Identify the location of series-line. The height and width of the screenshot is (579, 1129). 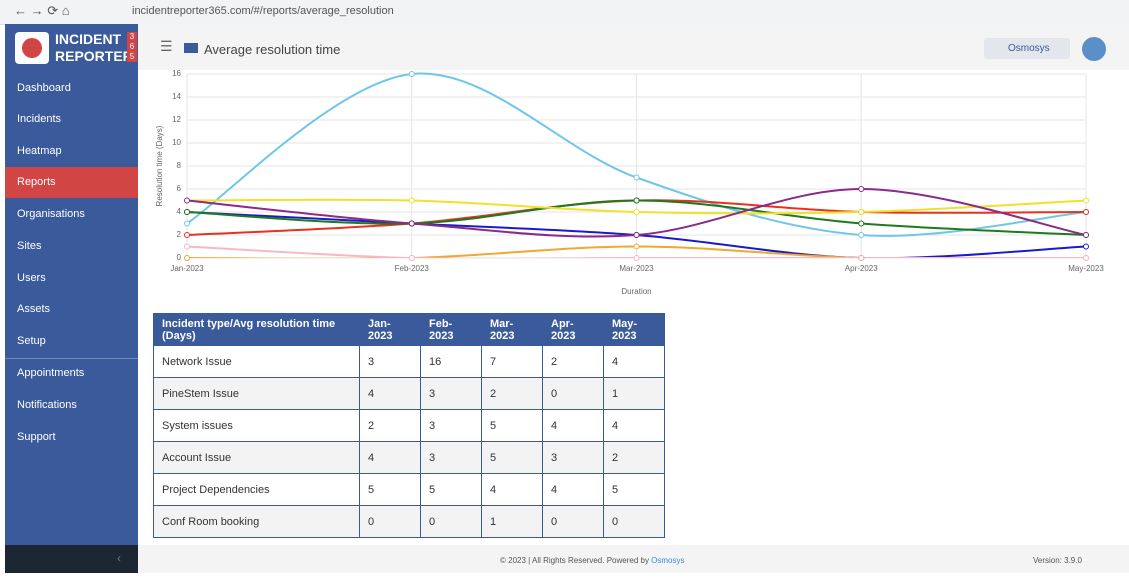
(636, 251).